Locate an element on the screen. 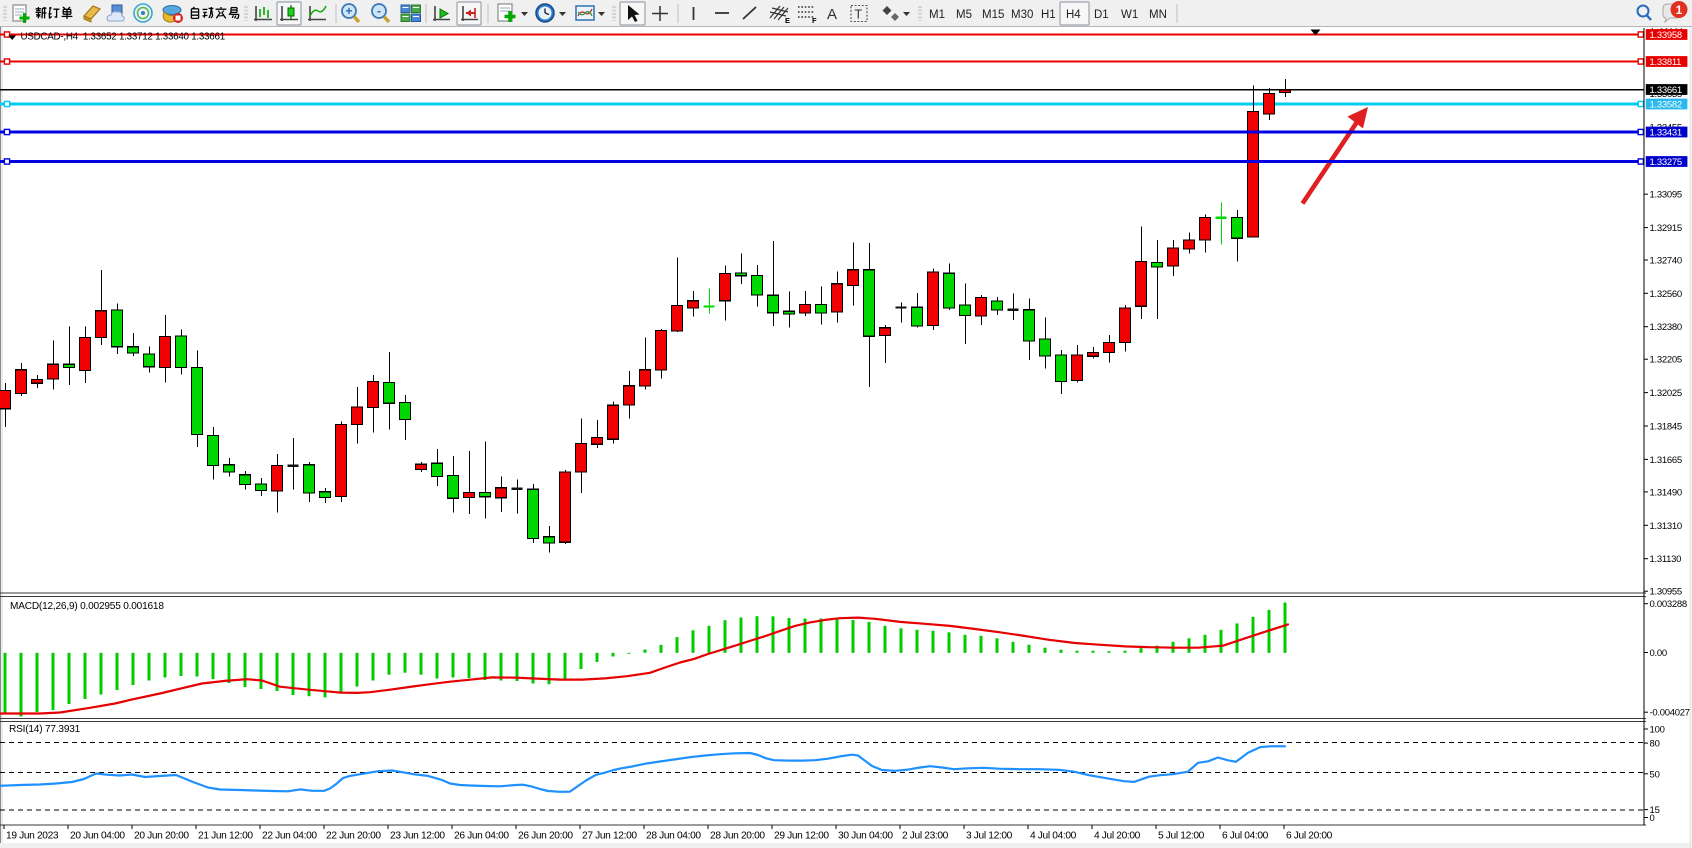 This screenshot has width=1692, height=848. svg-text: 3 Jul 12:00 is located at coordinates (989, 836).